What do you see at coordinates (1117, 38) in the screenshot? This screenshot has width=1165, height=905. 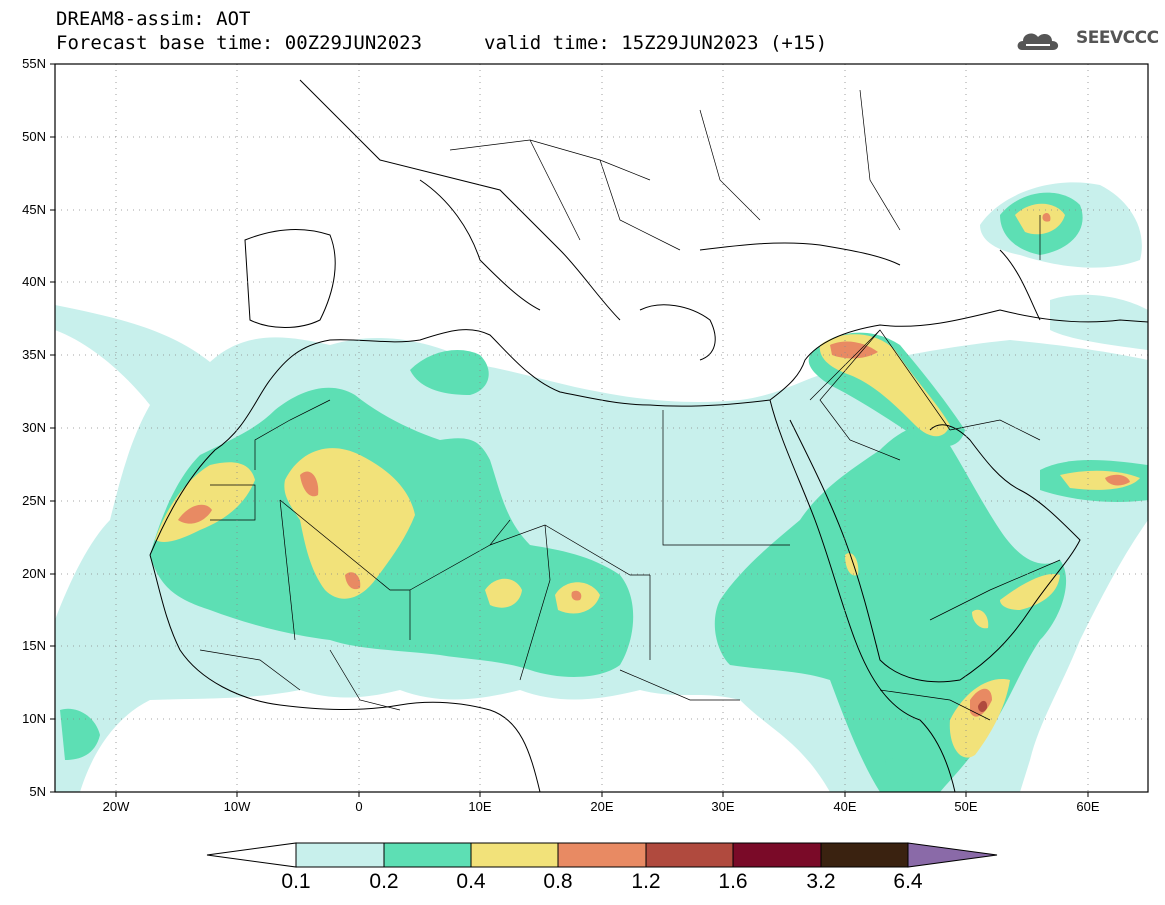 I see `seevccc-logo-text: SEEVCCC` at bounding box center [1117, 38].